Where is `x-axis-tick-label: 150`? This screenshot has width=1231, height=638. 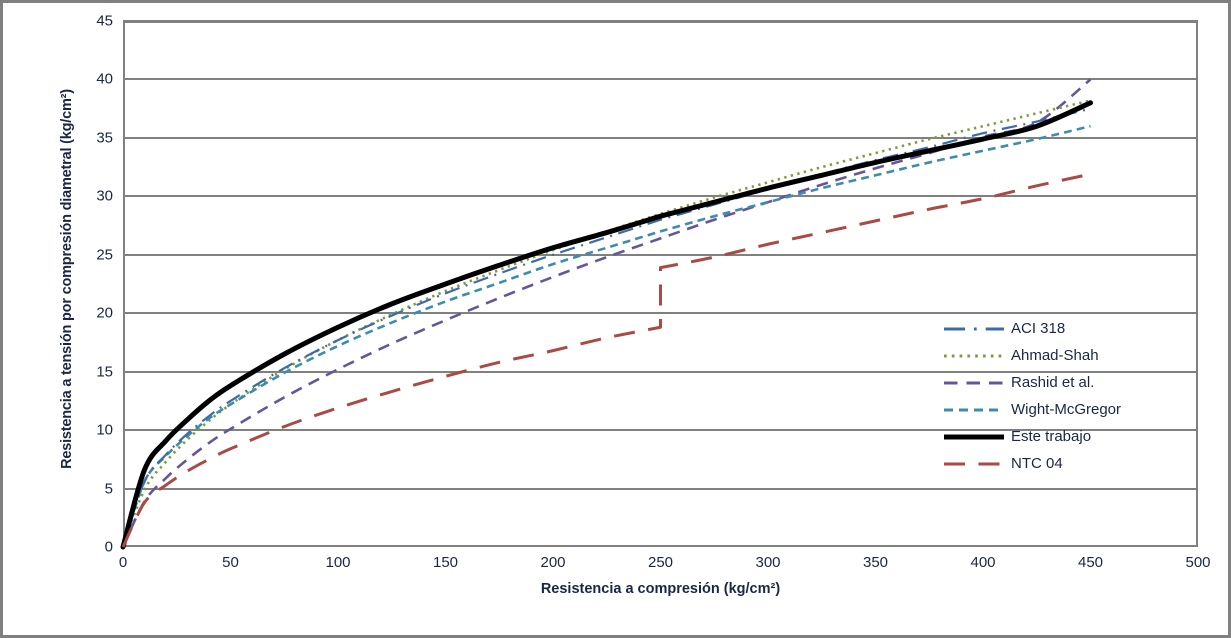
x-axis-tick-label: 150 is located at coordinates (445, 562).